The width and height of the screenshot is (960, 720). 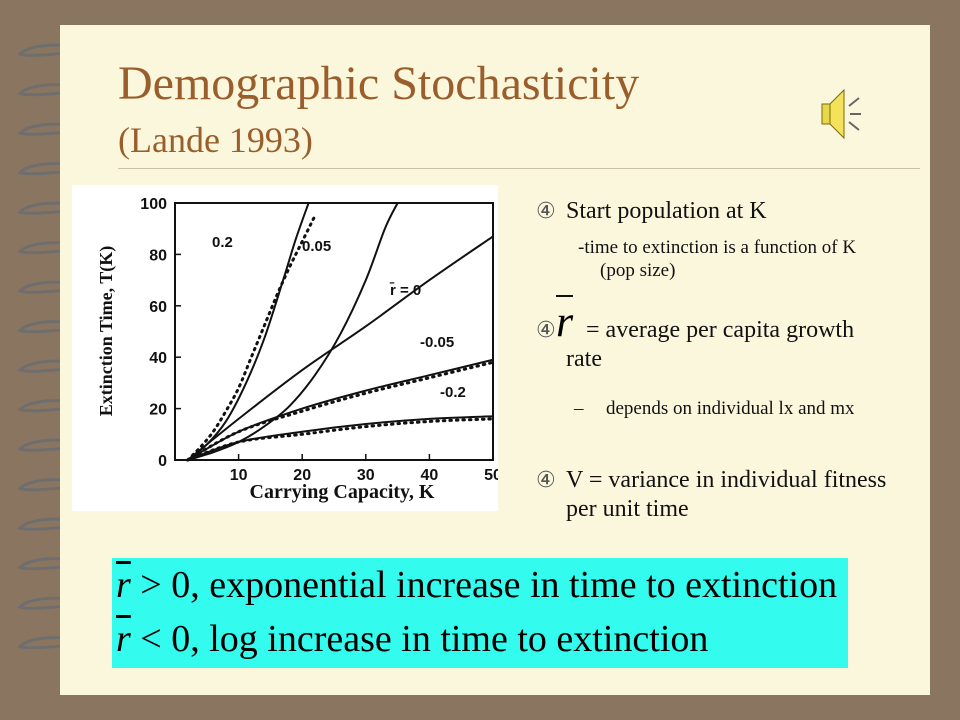 What do you see at coordinates (158, 358) in the screenshot?
I see `y-tick-label: 40` at bounding box center [158, 358].